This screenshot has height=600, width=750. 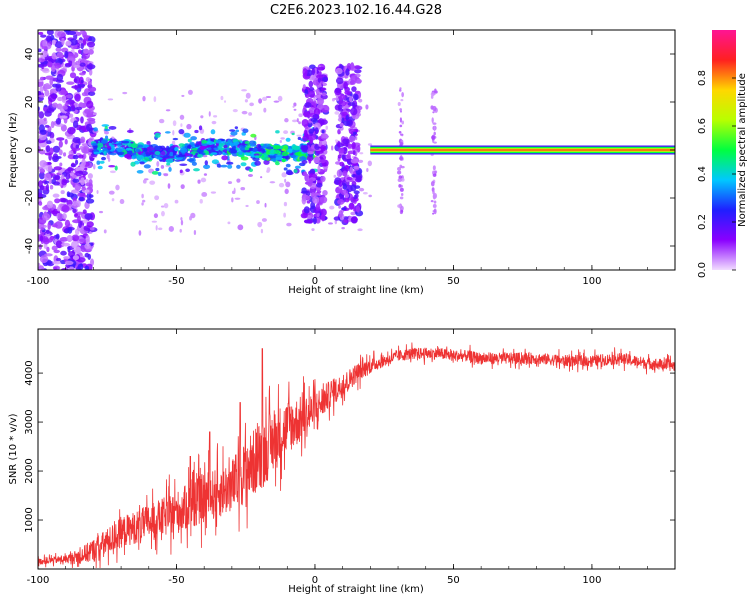 I want to click on colorbar-tick-label: 0.8, so click(x=702, y=78).